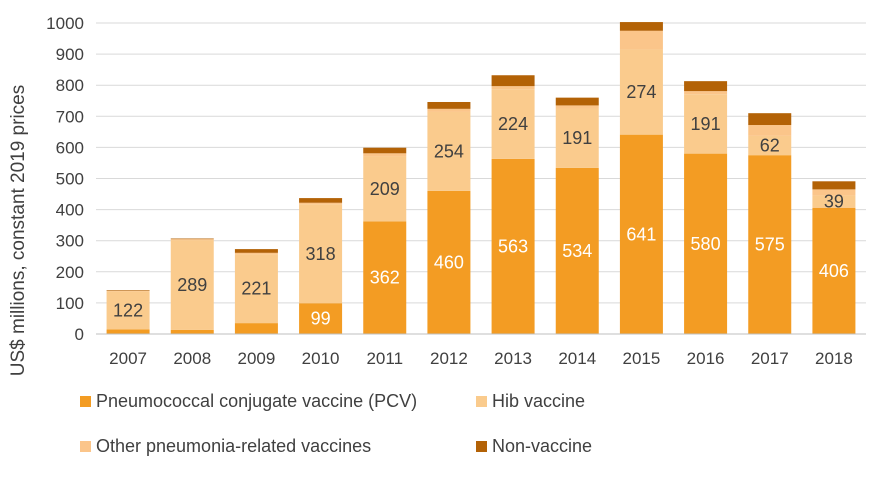 The width and height of the screenshot is (874, 477). Describe the element at coordinates (70, 116) in the screenshot. I see `y-tick-label: 700` at that location.